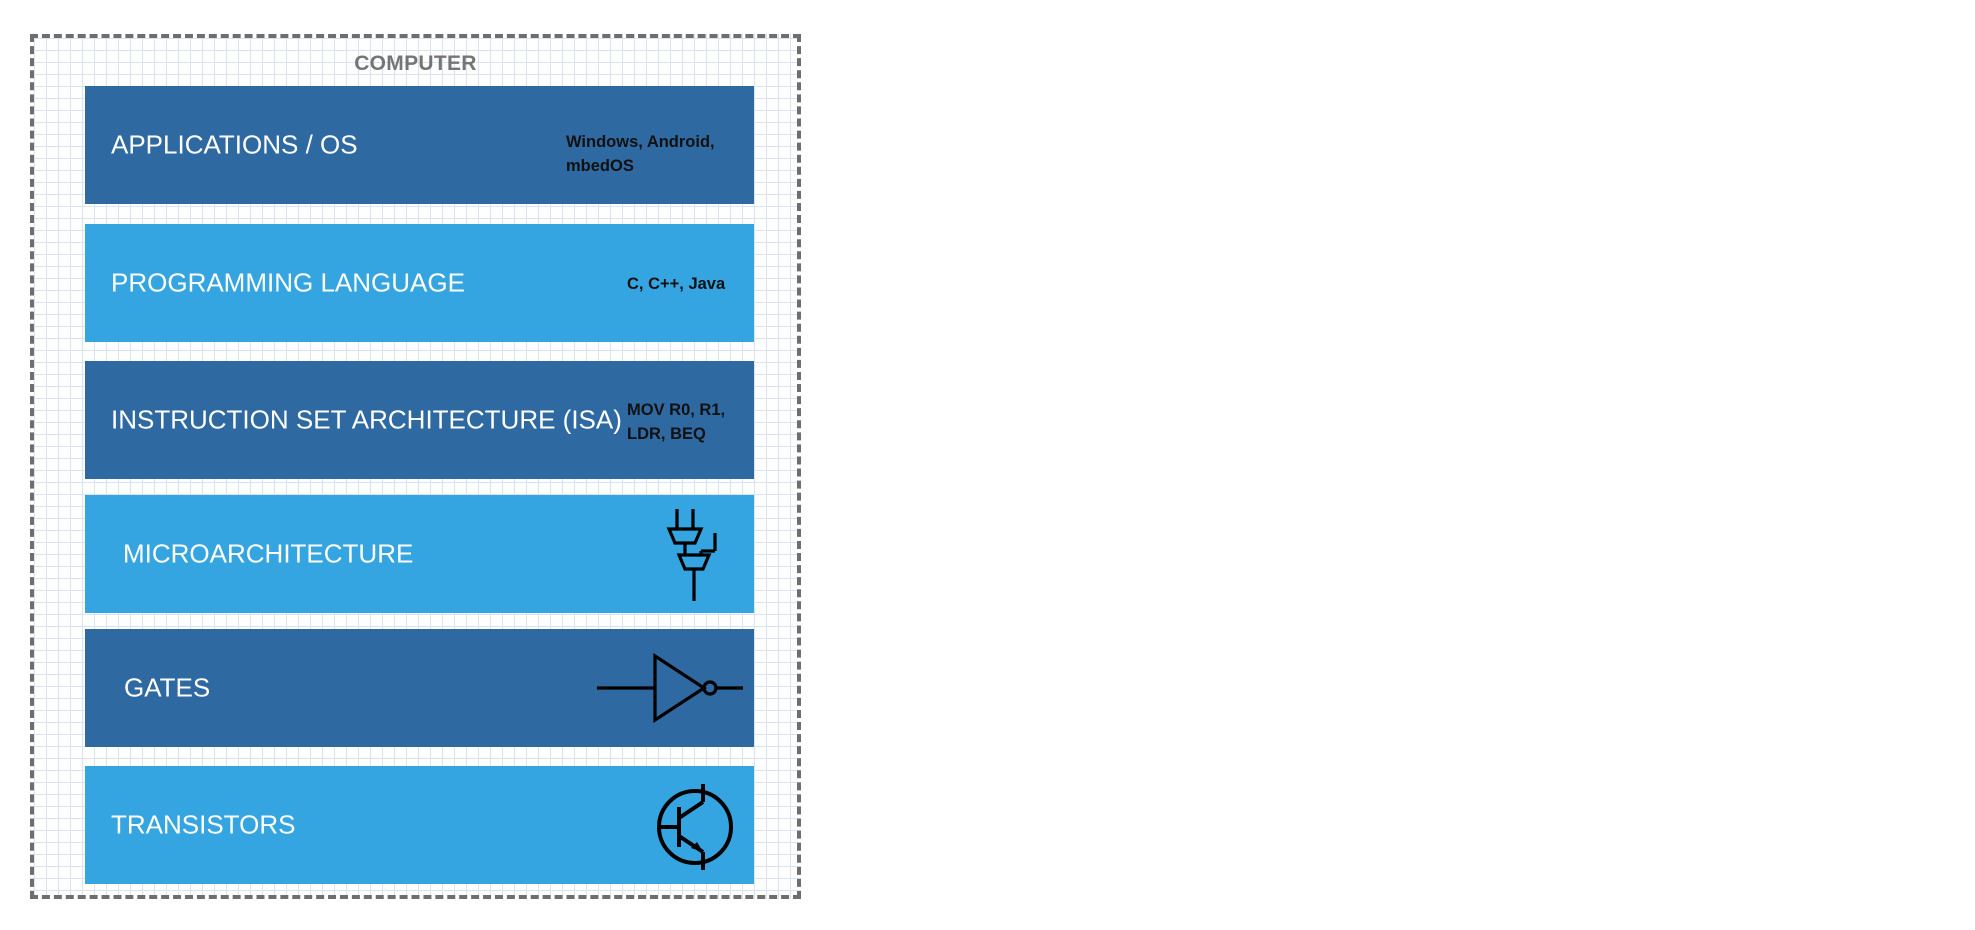  Describe the element at coordinates (234, 144) in the screenshot. I see `layer-name: APPLICATIONS / OS` at that location.